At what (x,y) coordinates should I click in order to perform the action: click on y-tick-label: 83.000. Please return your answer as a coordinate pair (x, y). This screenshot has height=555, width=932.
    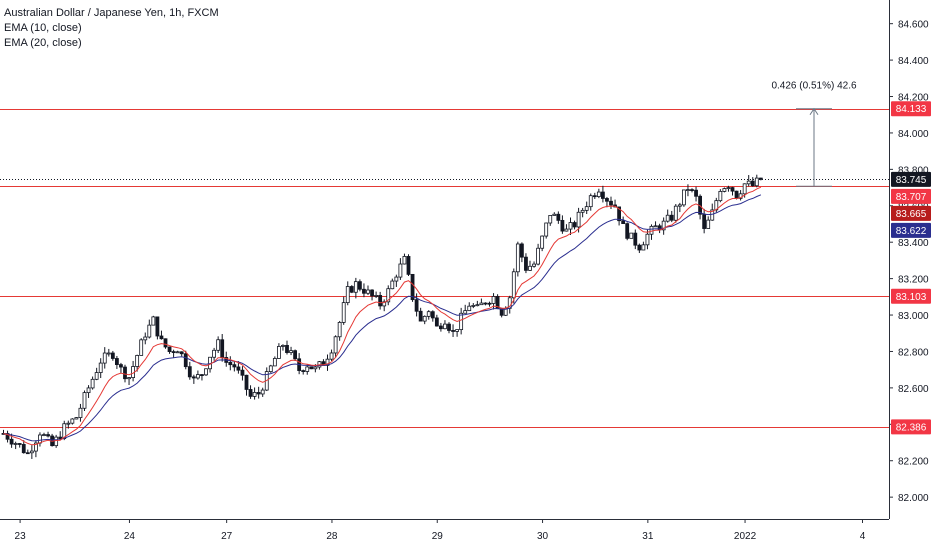
    Looking at the image, I should click on (913, 316).